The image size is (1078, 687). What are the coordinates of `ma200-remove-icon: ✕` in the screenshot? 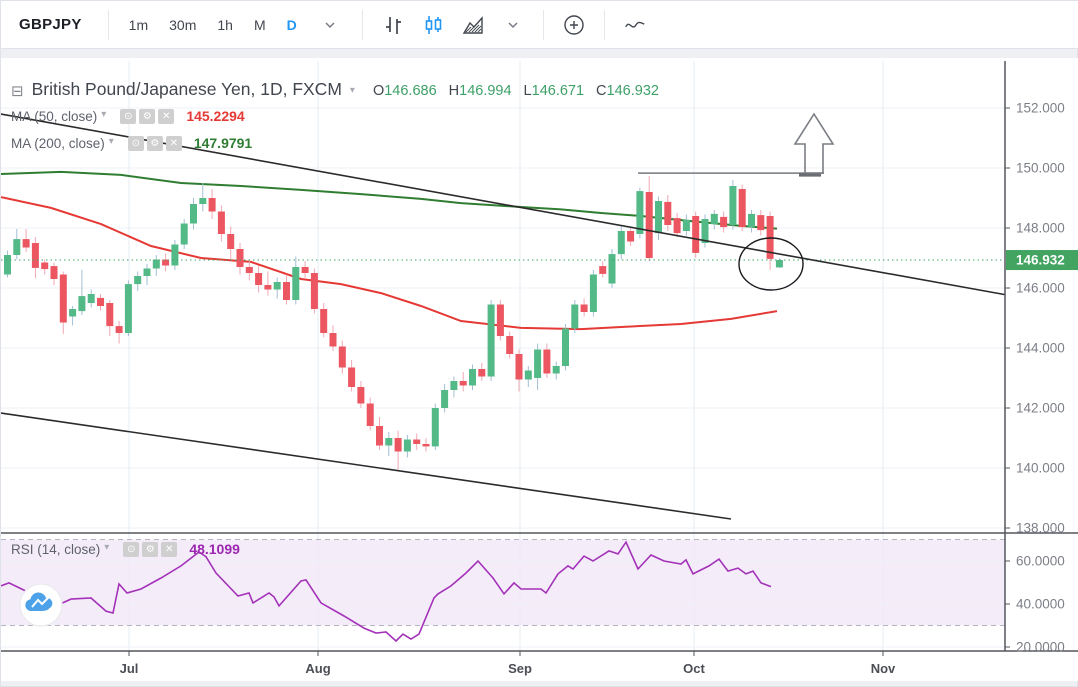 It's located at (173, 143).